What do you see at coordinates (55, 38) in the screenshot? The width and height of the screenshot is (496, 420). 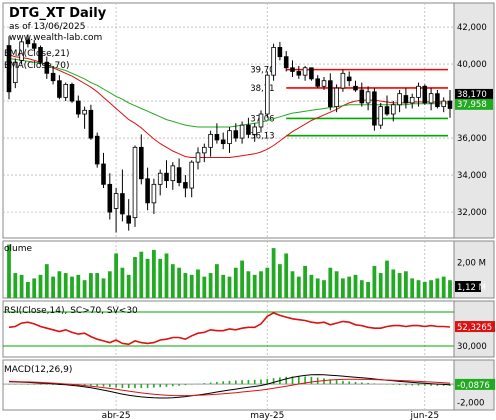 I see `source-label: www.wealth-lab.com` at bounding box center [55, 38].